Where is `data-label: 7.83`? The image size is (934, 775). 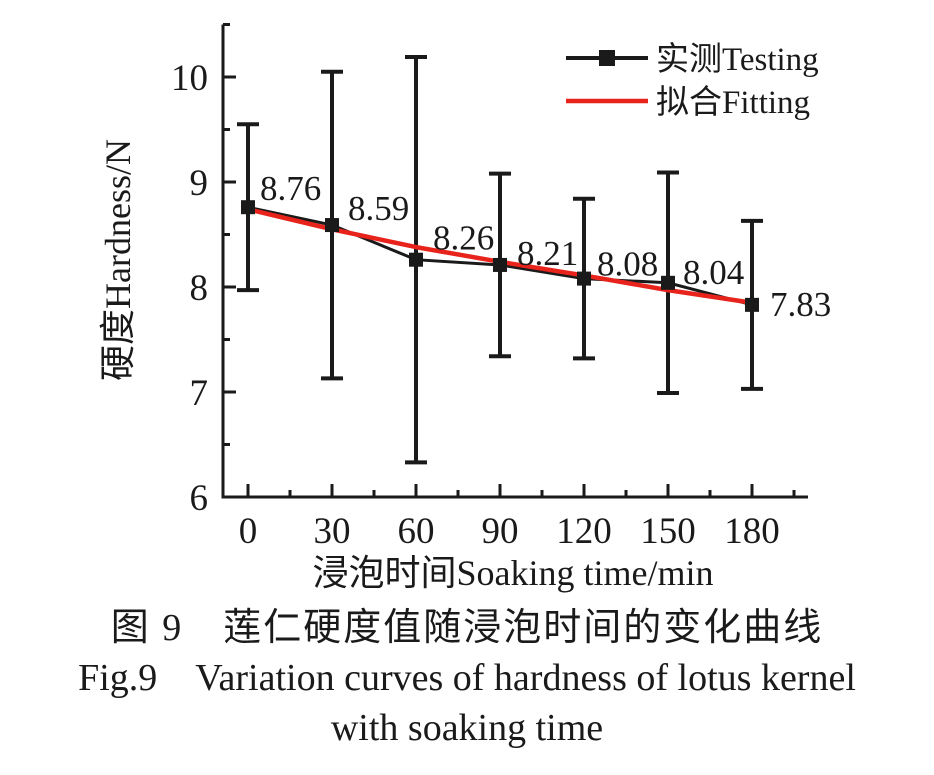
data-label: 7.83 is located at coordinates (800, 304).